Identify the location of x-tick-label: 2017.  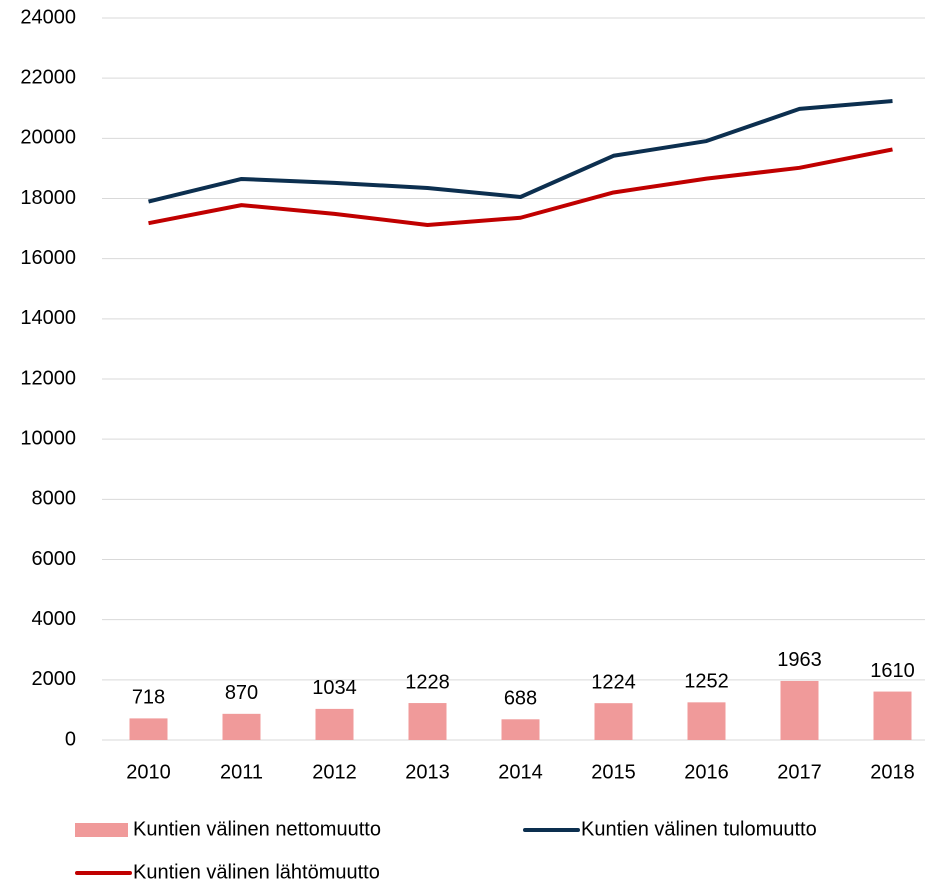
(799, 772).